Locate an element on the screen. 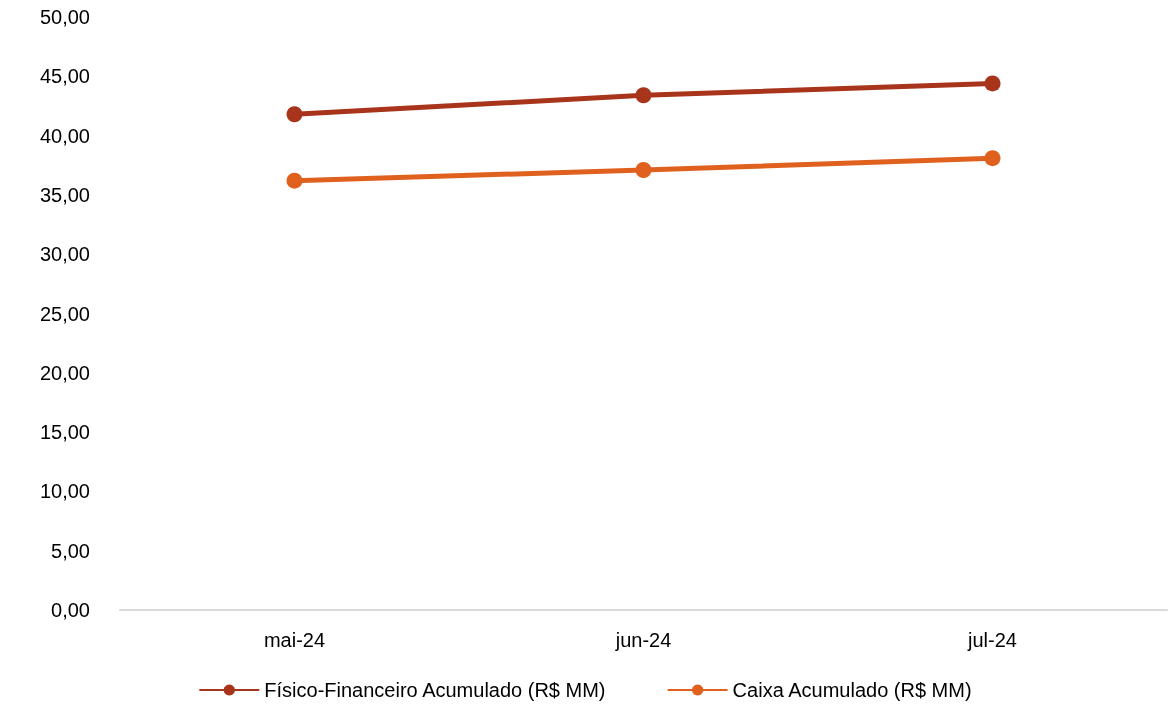 The image size is (1171, 713). x-tick-label: mai-24 is located at coordinates (294, 640).